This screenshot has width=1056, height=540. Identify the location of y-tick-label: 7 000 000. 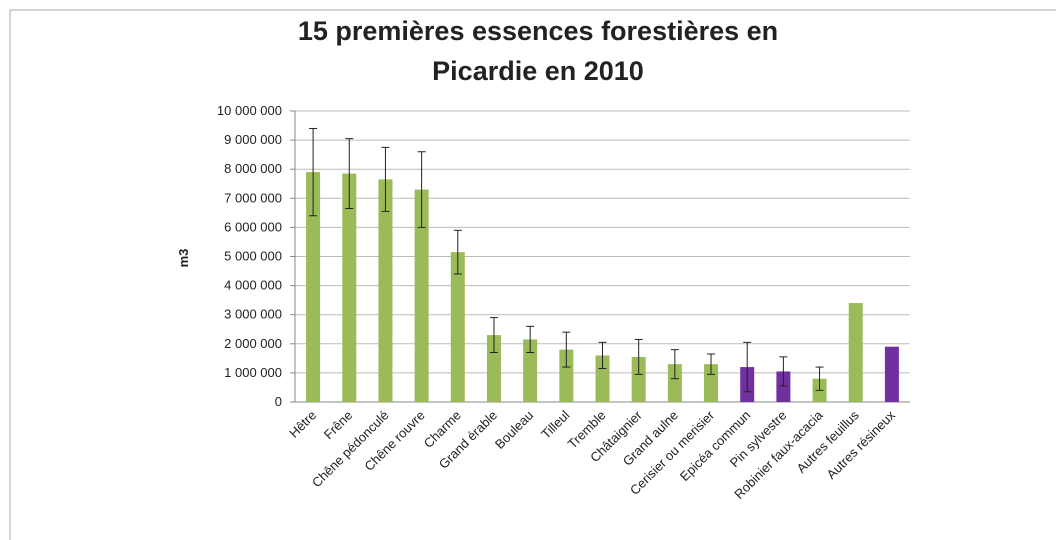
(253, 197).